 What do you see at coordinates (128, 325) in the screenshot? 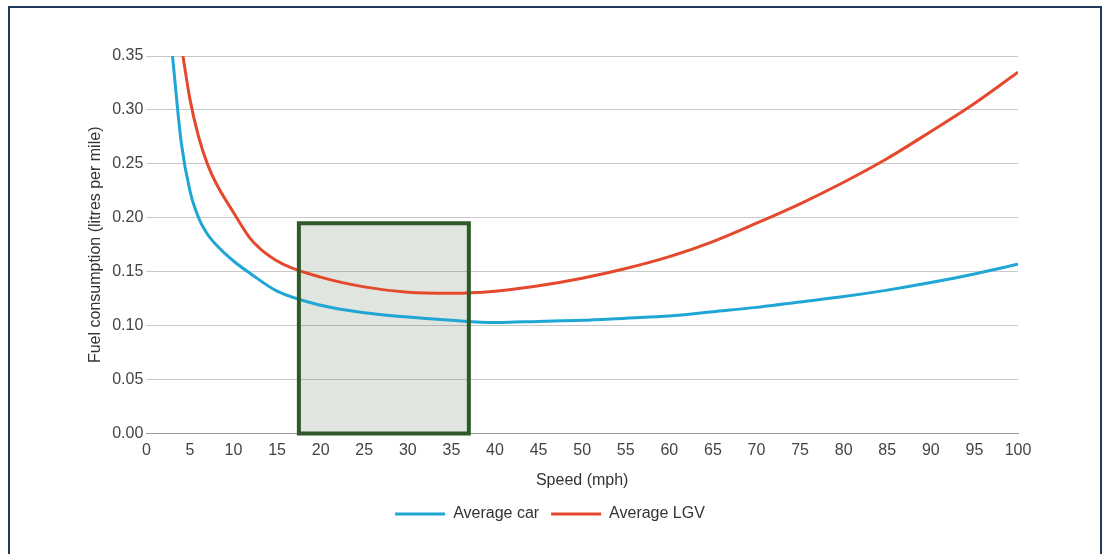
I see `y-tick-label: 0.10` at bounding box center [128, 325].